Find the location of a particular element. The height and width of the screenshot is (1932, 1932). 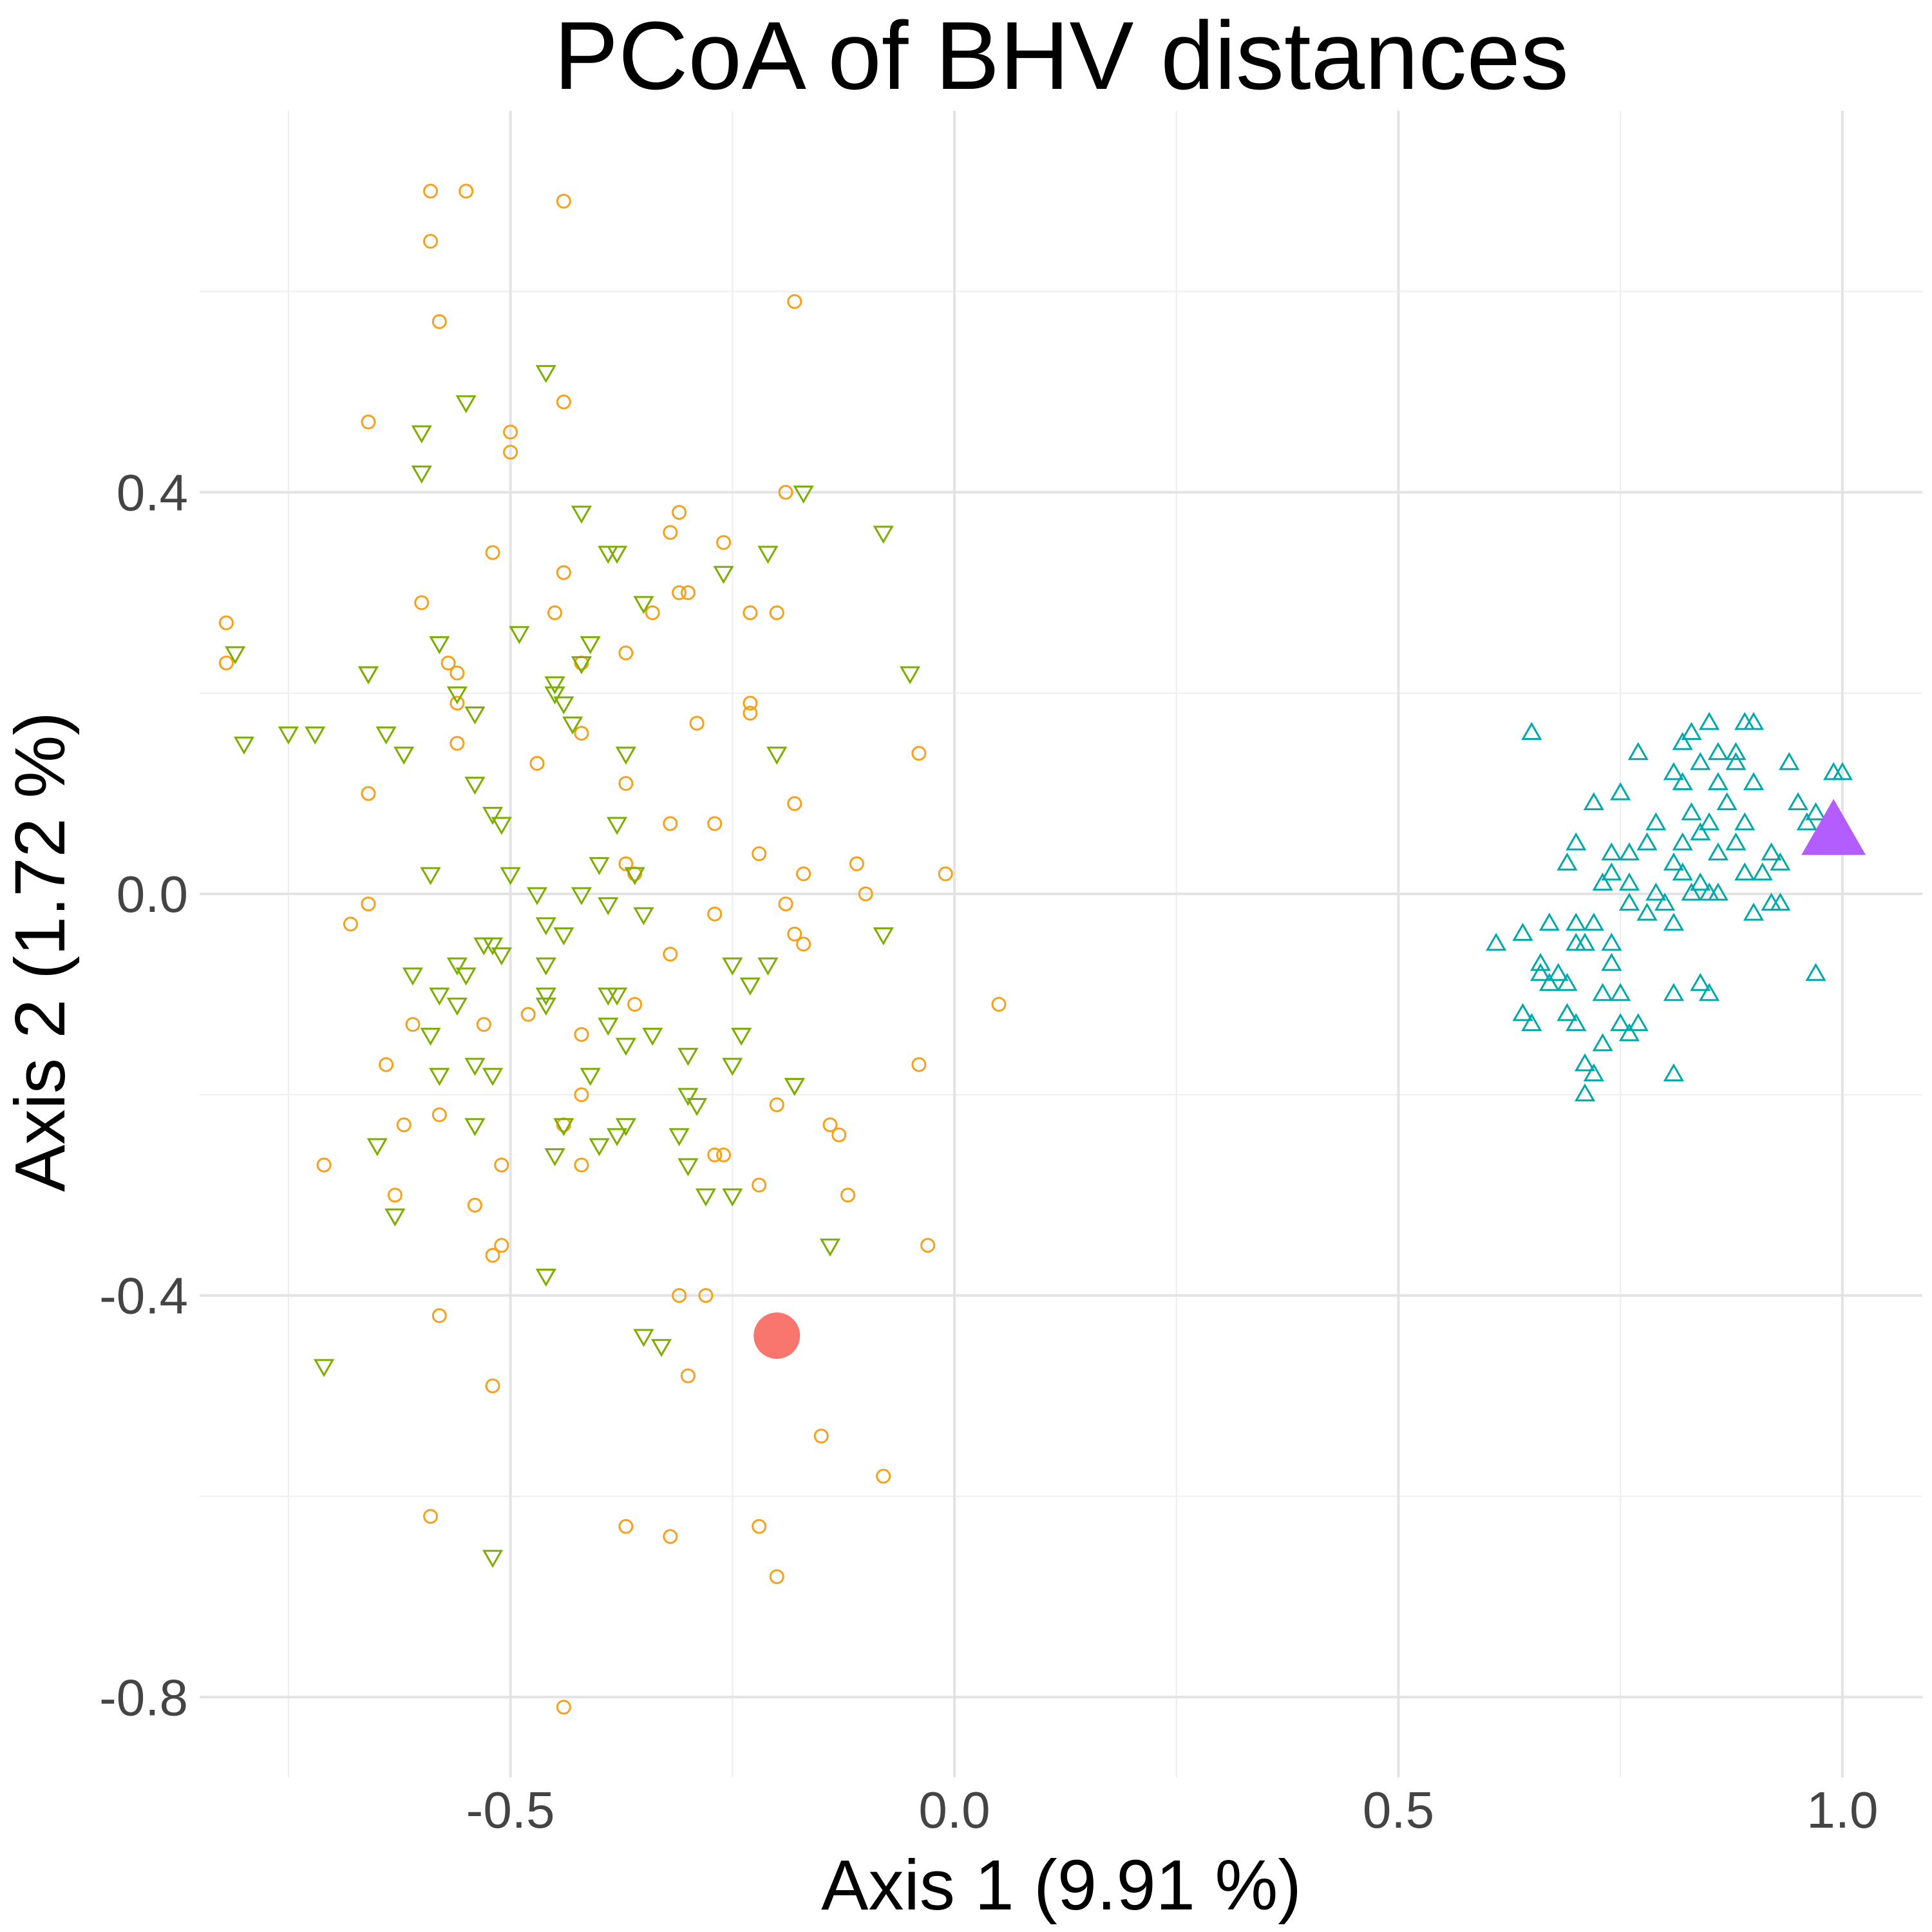

x-tick-label: -0.5 is located at coordinates (511, 1810).